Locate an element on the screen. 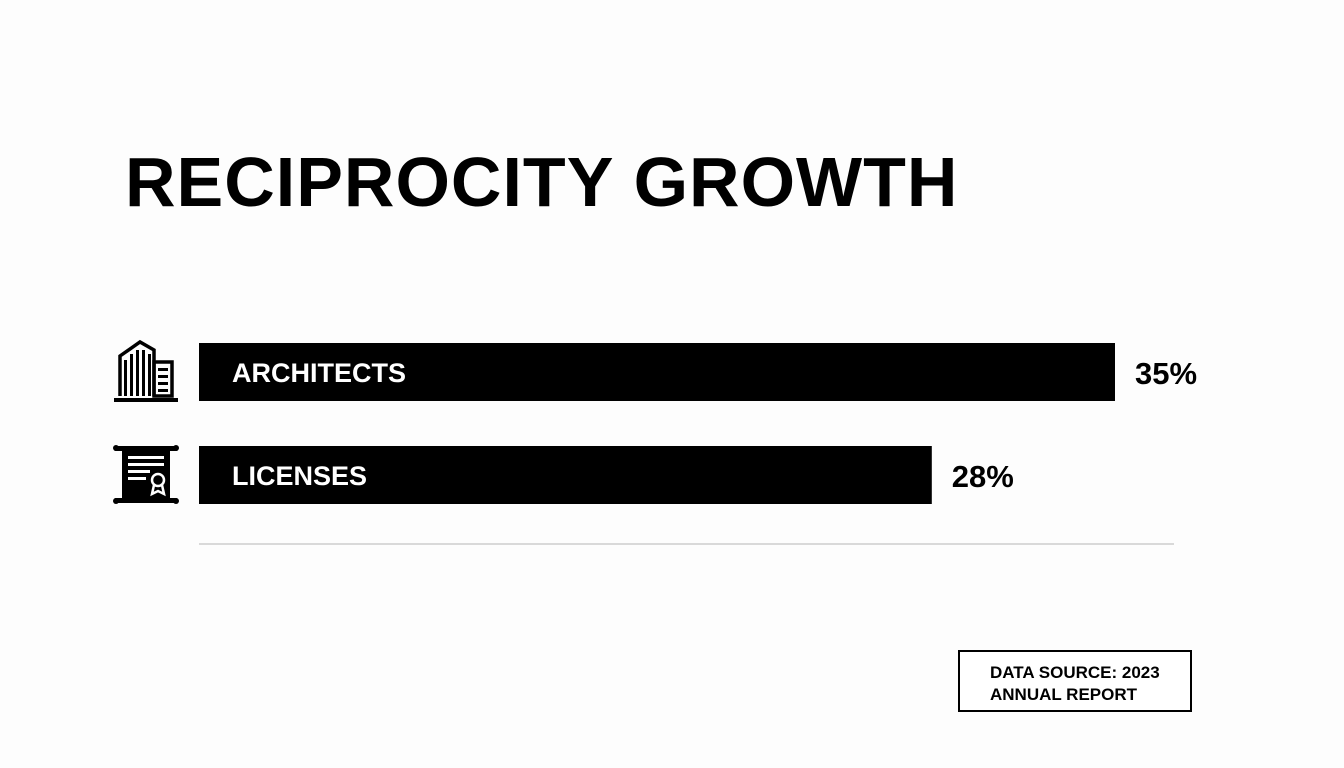 Image resolution: width=1344 pixels, height=768 pixels. data-source-line-2: ANNUAL REPORT is located at coordinates (1064, 694).